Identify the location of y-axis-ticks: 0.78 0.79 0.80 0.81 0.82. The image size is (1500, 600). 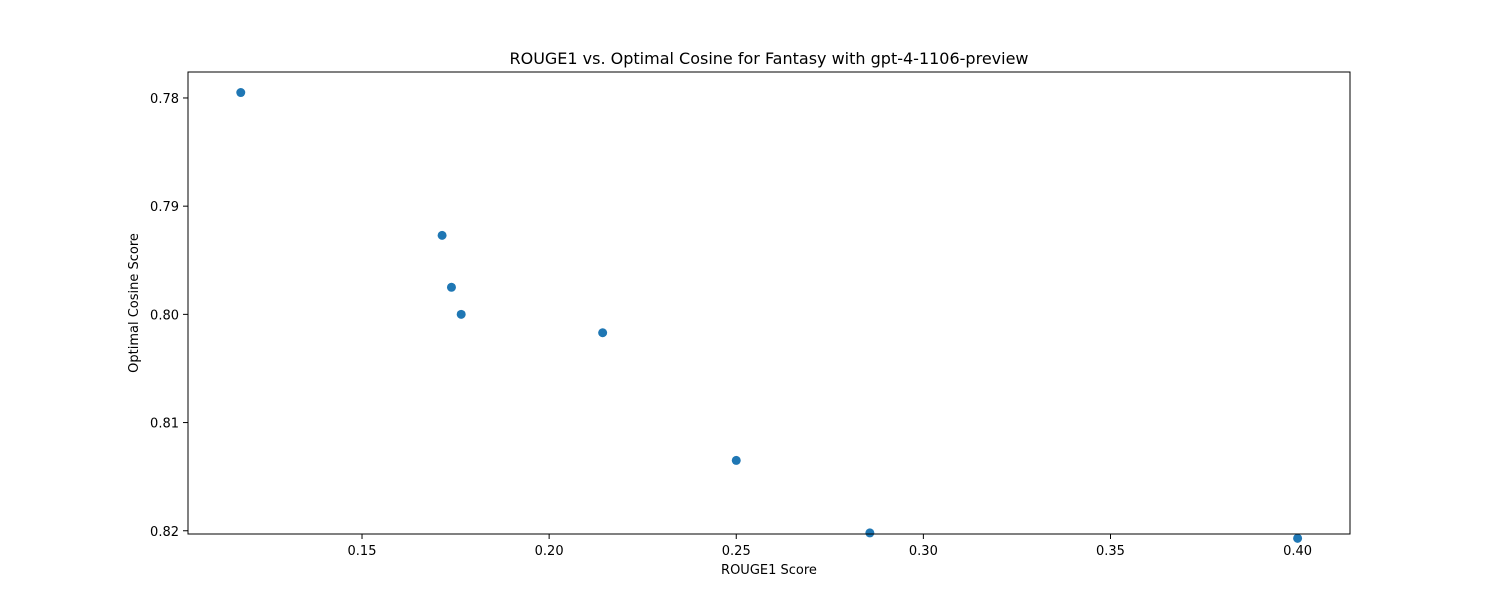
(169, 316).